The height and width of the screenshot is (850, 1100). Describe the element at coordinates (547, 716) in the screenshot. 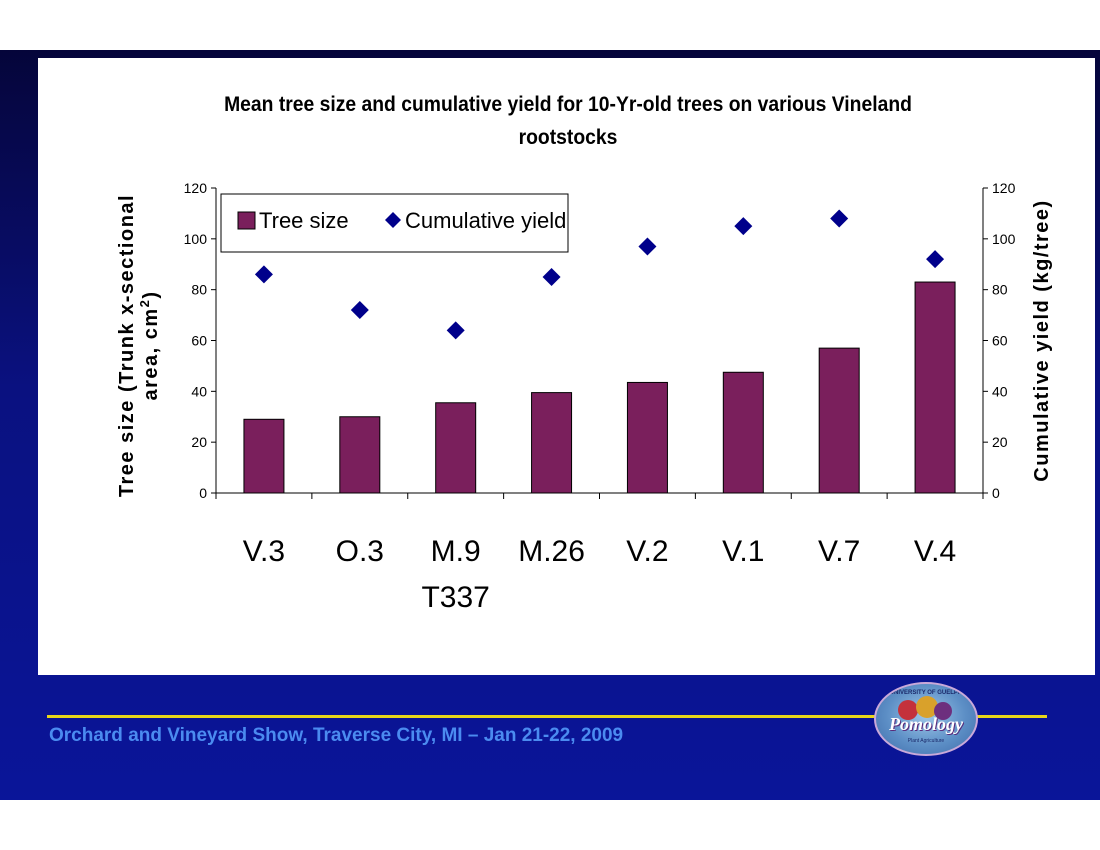

I see `footer-divider` at that location.